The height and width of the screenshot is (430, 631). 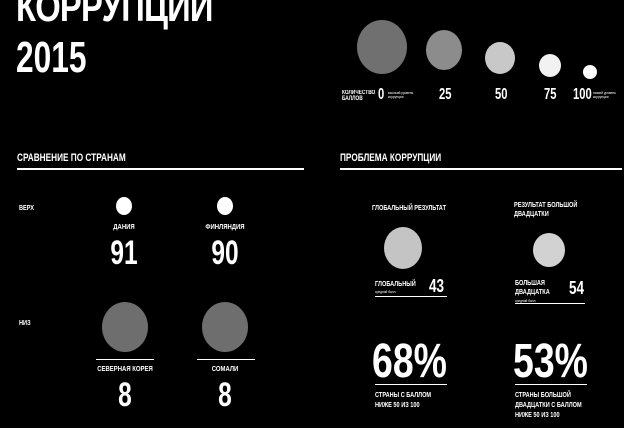 I want to click on global-circle, so click(x=403, y=248).